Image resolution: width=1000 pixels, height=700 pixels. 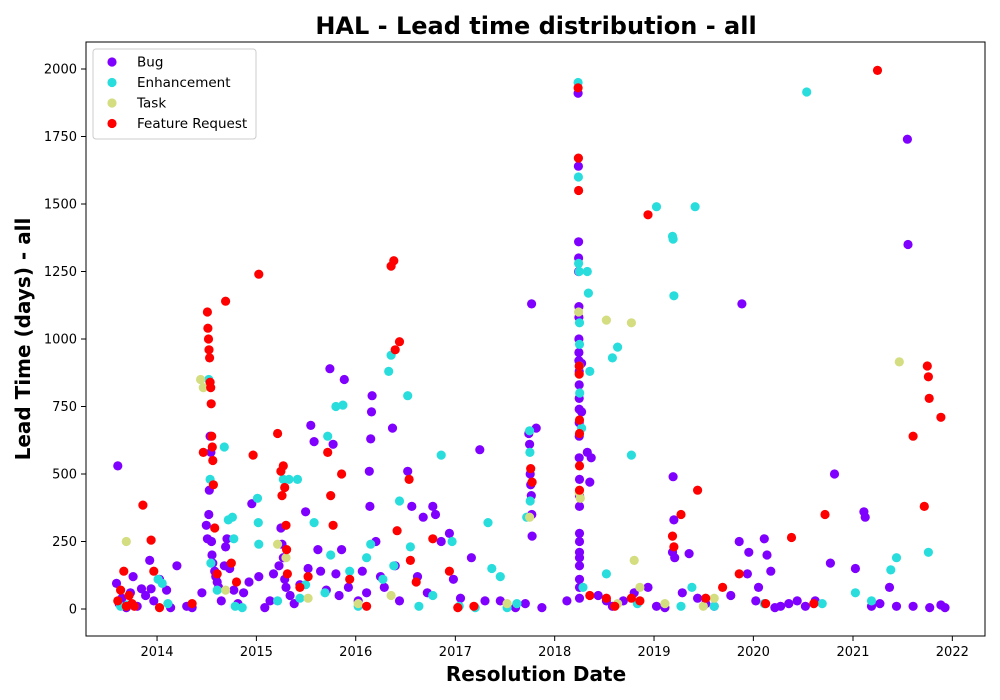 I want to click on legend: Bug Enhancement Task Feature Request, so click(x=174, y=94).